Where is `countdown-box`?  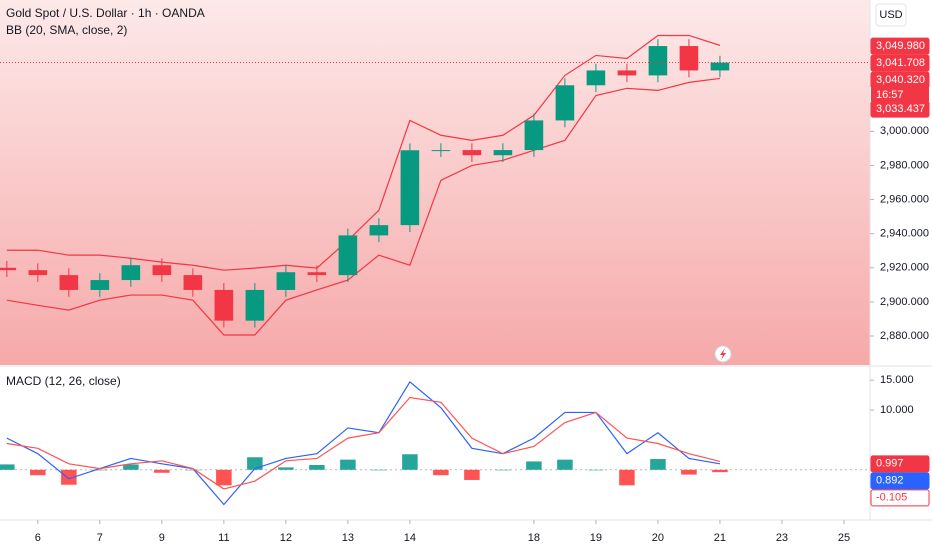 countdown-box is located at coordinates (900, 95).